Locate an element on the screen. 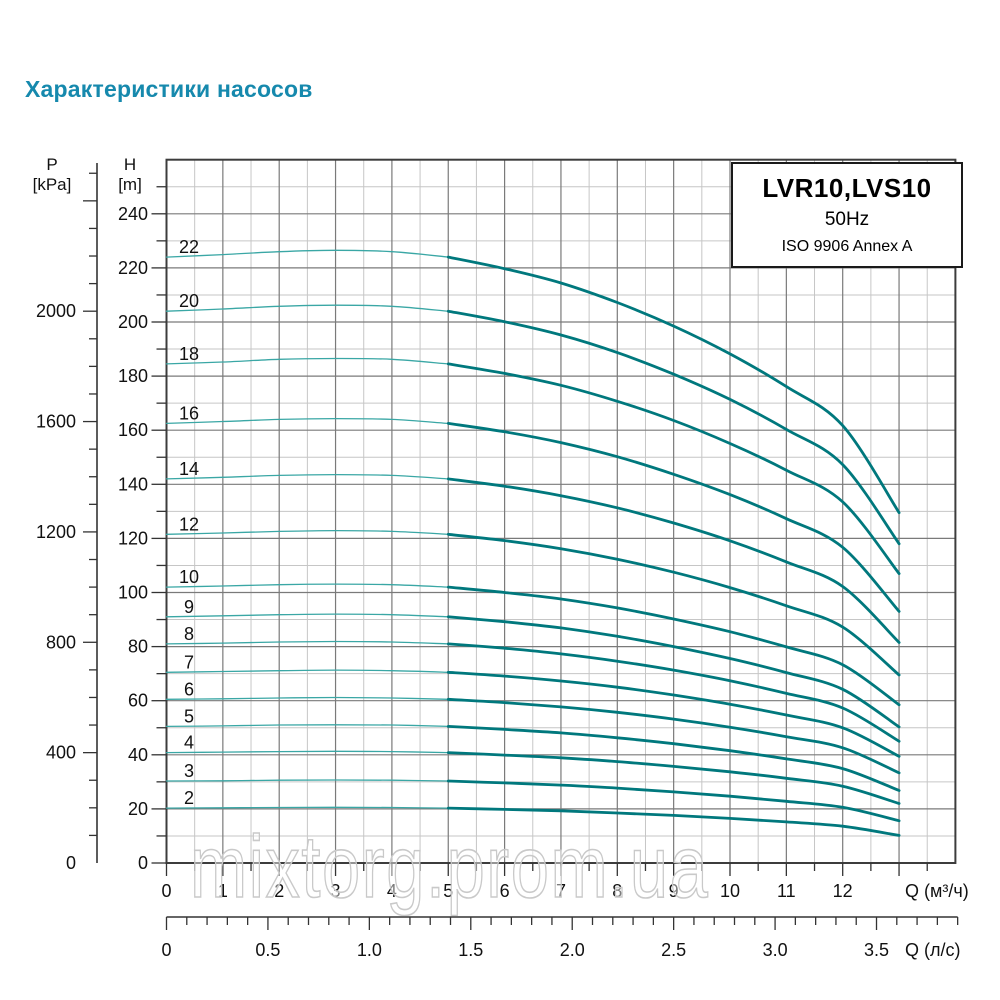  curve-16-bold is located at coordinates (673, 517).